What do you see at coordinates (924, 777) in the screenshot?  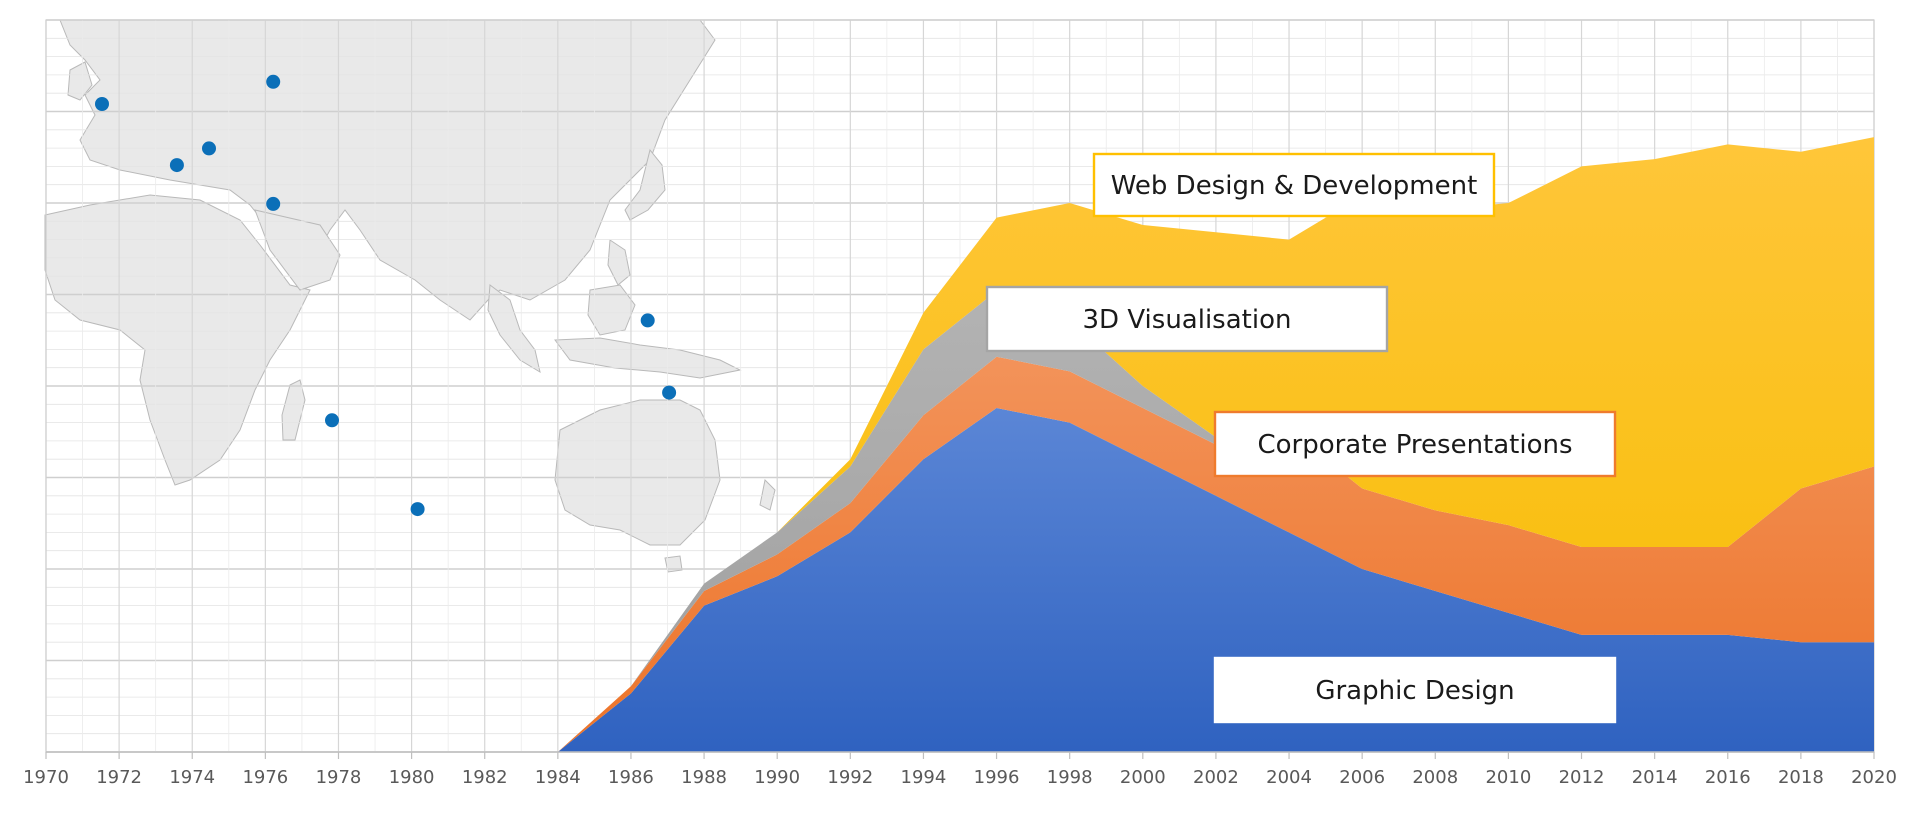 I see `x-tick-label: 1994` at bounding box center [924, 777].